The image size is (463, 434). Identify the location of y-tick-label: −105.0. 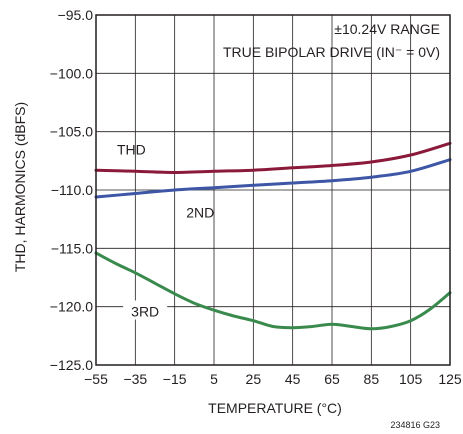
(71, 132).